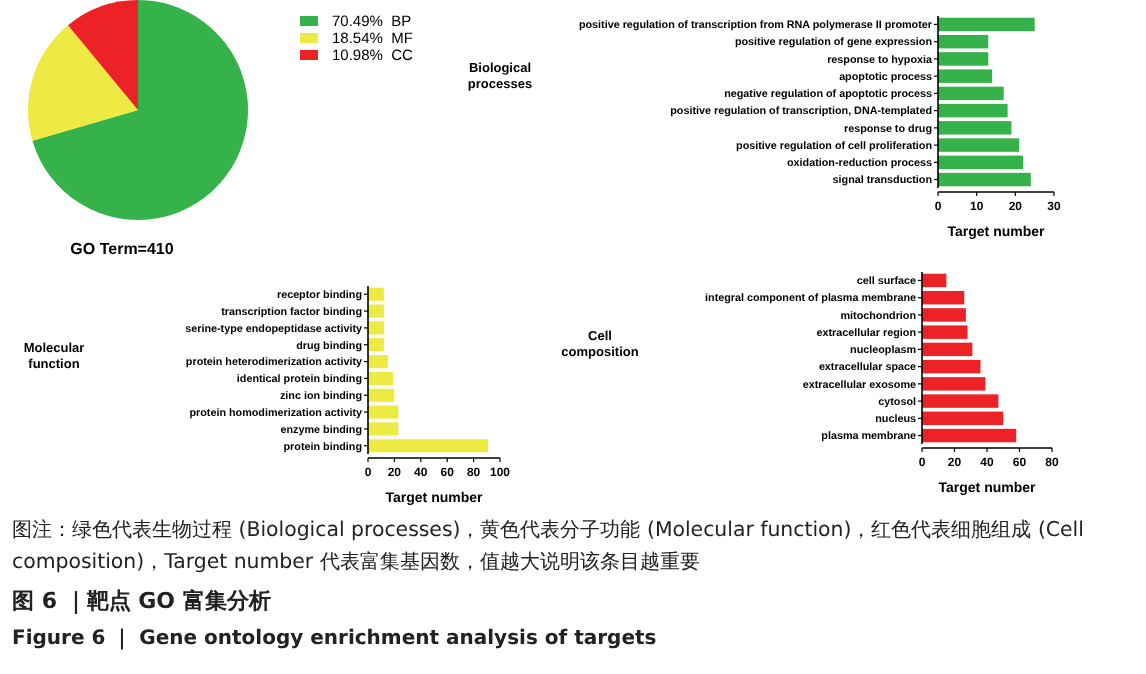 The width and height of the screenshot is (1146, 674). What do you see at coordinates (549, 547) in the screenshot?
I see `text: 图注：绿色代表生物过程 (Biological processes)，黄色代表分子功能 (Molecular function)，红色代表细胞组成 (Cell composition)，Target number 代表富集基因数，值越大说明该条目越重要` at bounding box center [549, 547].